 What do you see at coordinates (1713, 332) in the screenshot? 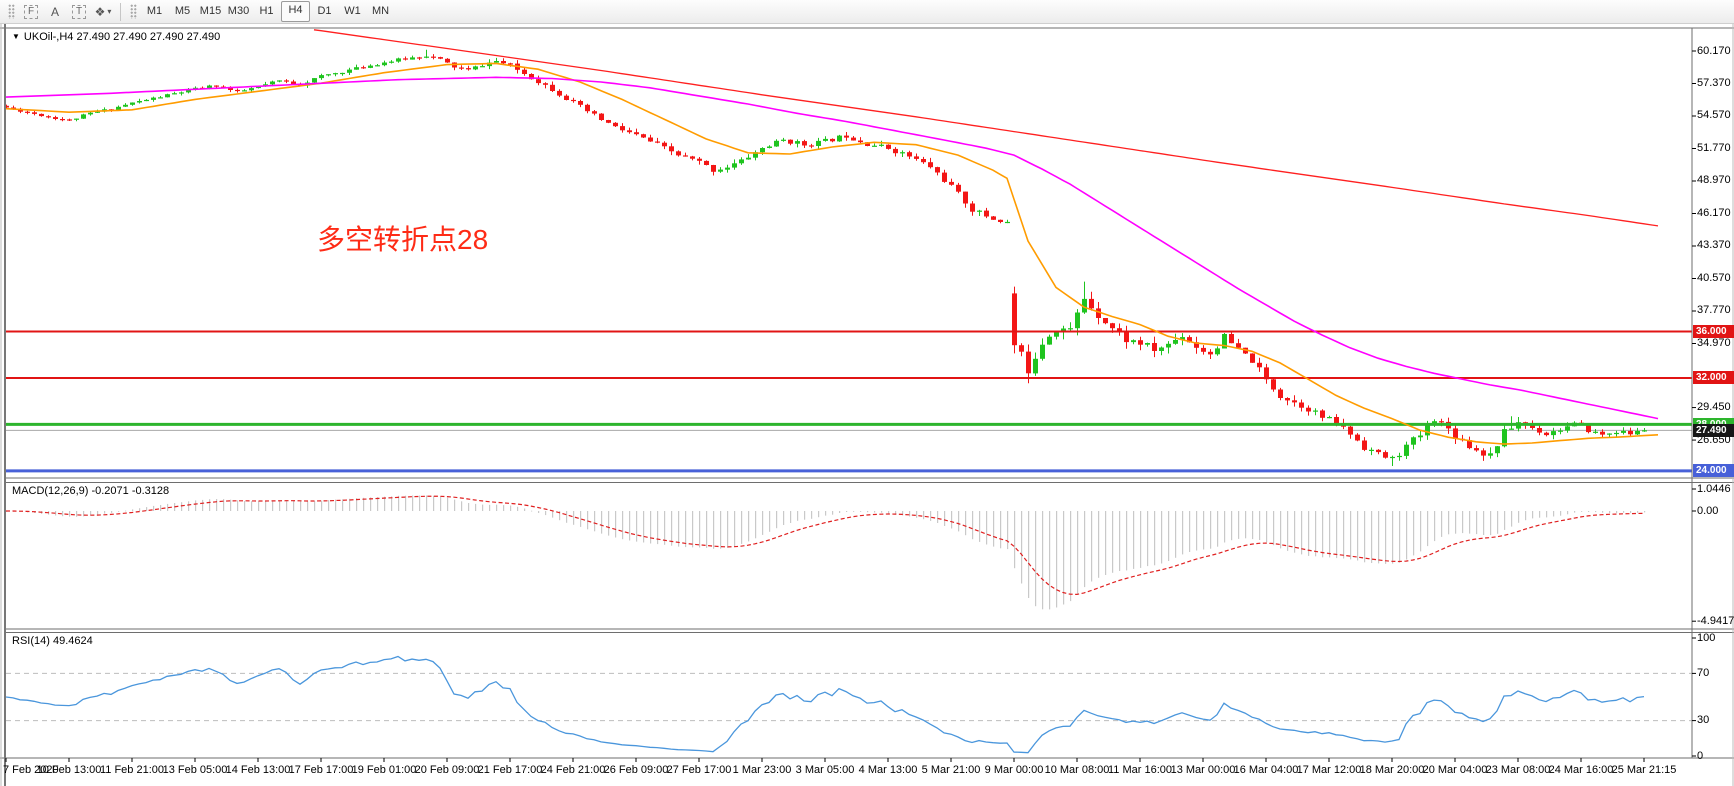
I see `price-tag-36.000: 36.000` at bounding box center [1713, 332].